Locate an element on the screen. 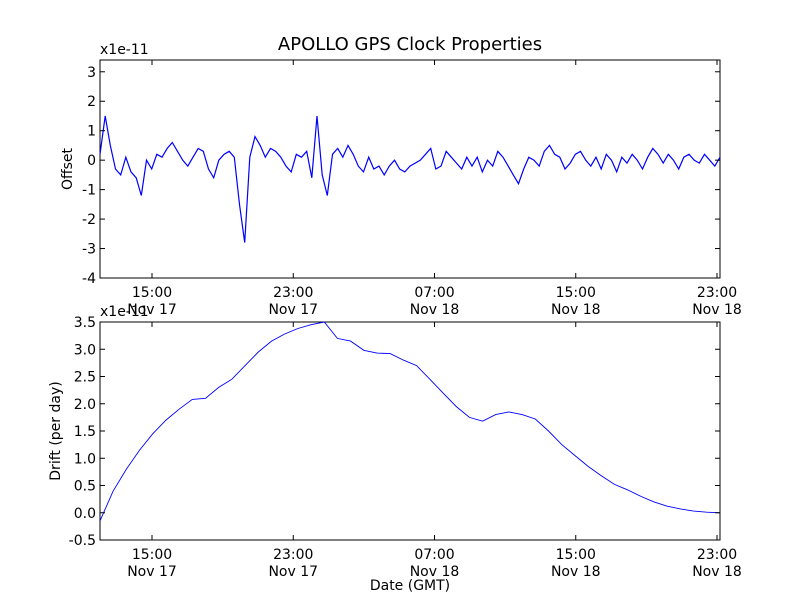 This screenshot has width=800, height=600. drift-y-tick-label: 1.0 is located at coordinates (85, 459).